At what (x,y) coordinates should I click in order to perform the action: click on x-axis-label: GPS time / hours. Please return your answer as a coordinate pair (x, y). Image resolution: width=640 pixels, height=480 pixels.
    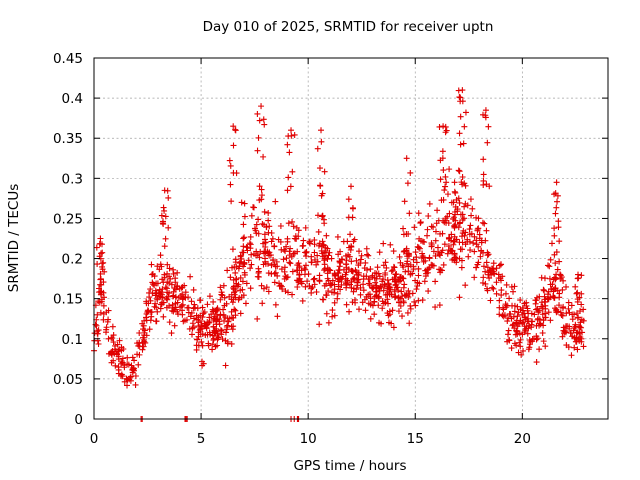
    Looking at the image, I should click on (349, 466).